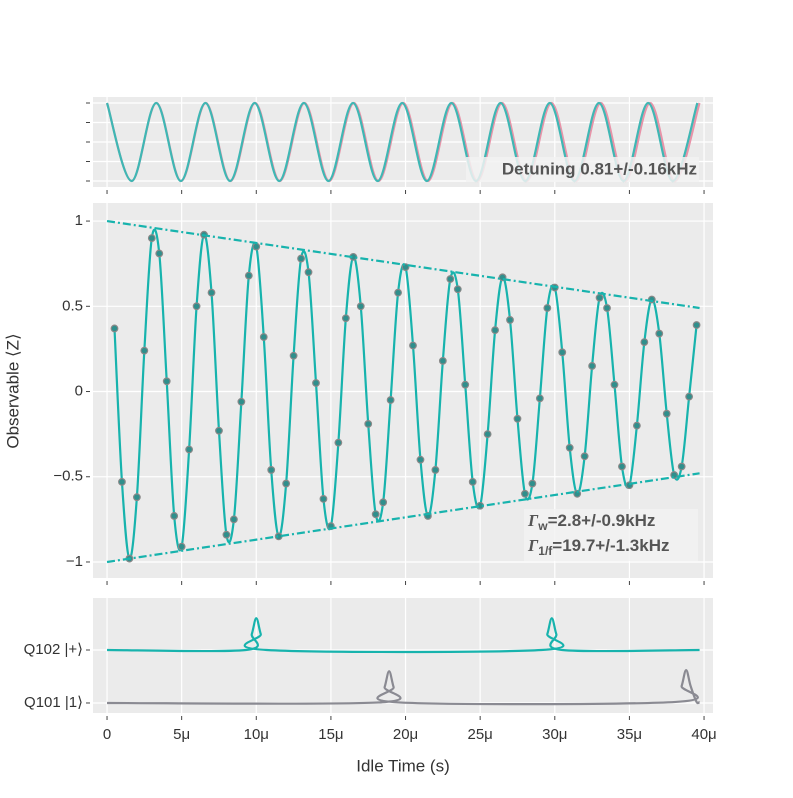  I want to click on y-tick-label: −0.5, so click(68, 476).